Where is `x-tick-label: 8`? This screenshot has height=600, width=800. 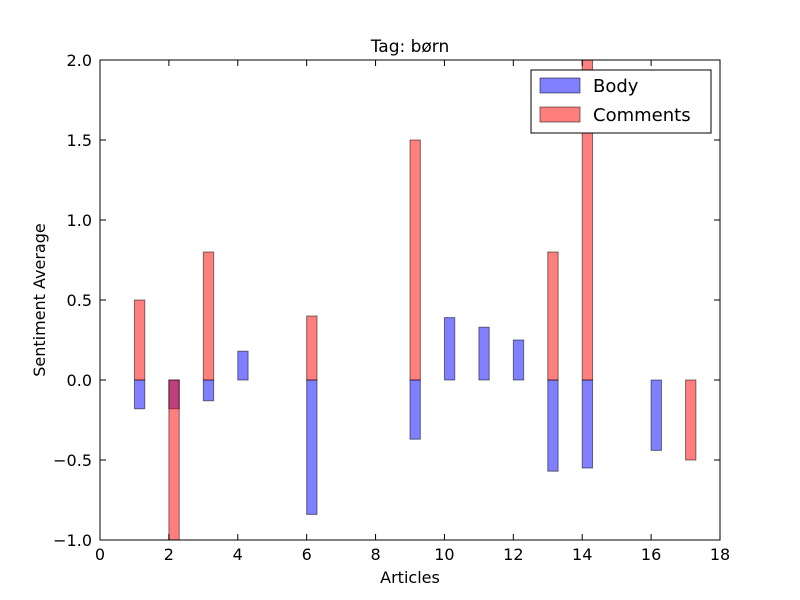
x-tick-label: 8 is located at coordinates (375, 554).